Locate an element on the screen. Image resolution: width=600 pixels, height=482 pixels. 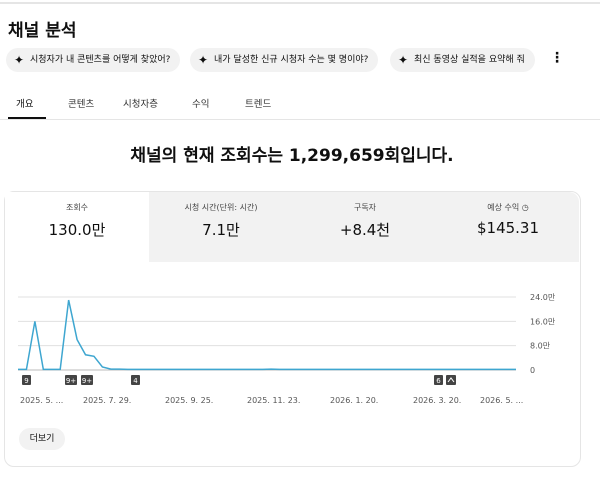
x-tick-label: 2025. 11. 23. is located at coordinates (274, 400).